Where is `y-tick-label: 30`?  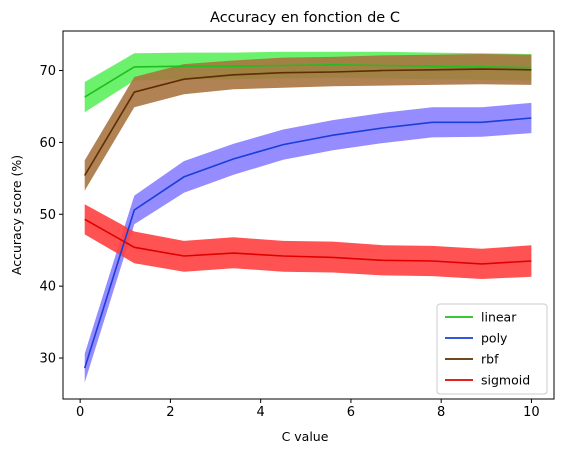 y-tick-label: 30 is located at coordinates (47, 359).